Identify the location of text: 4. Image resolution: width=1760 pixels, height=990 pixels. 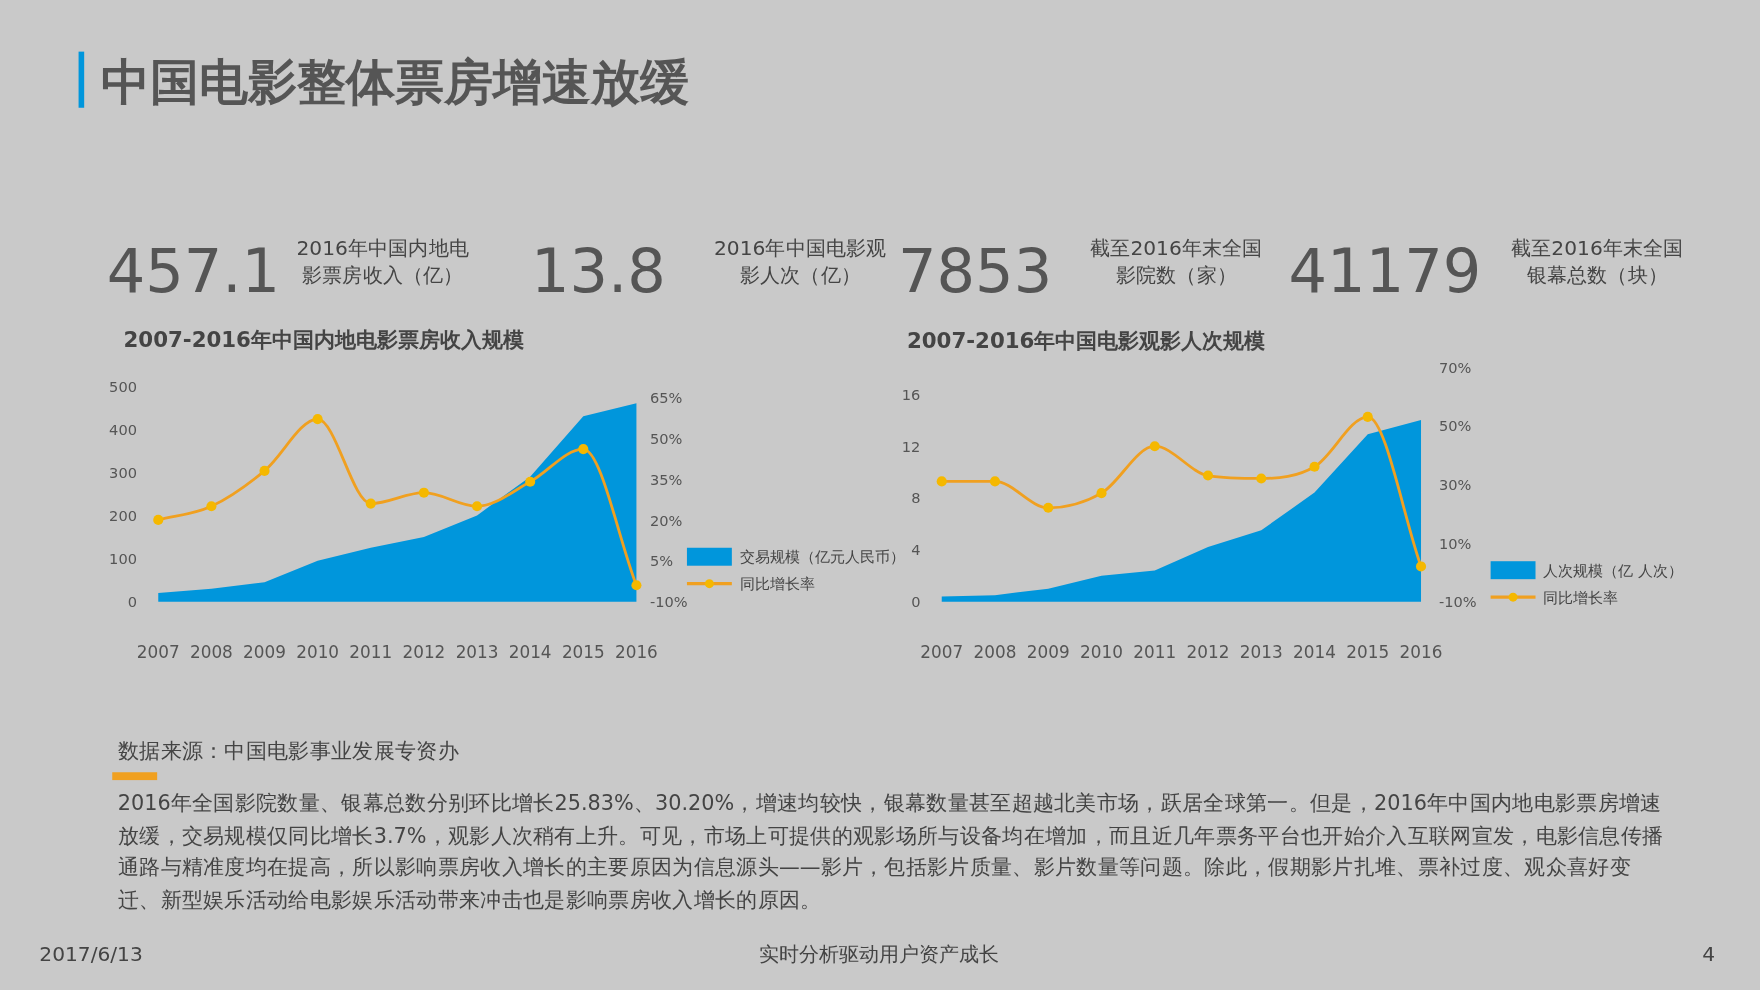
(1709, 953).